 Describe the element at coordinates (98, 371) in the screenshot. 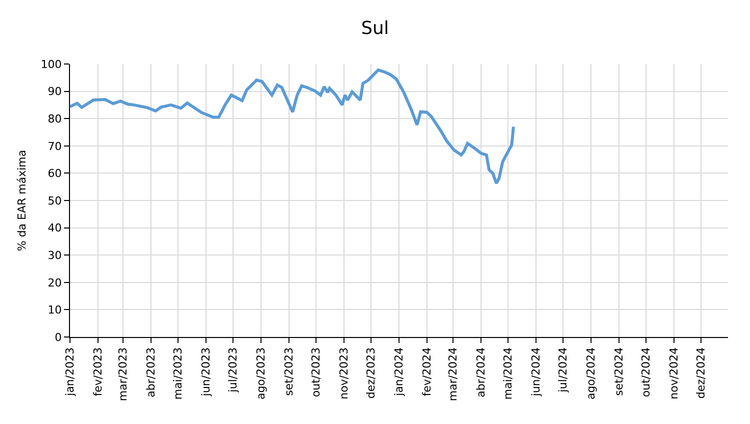

I see `x-tick-label: fev/2023` at that location.